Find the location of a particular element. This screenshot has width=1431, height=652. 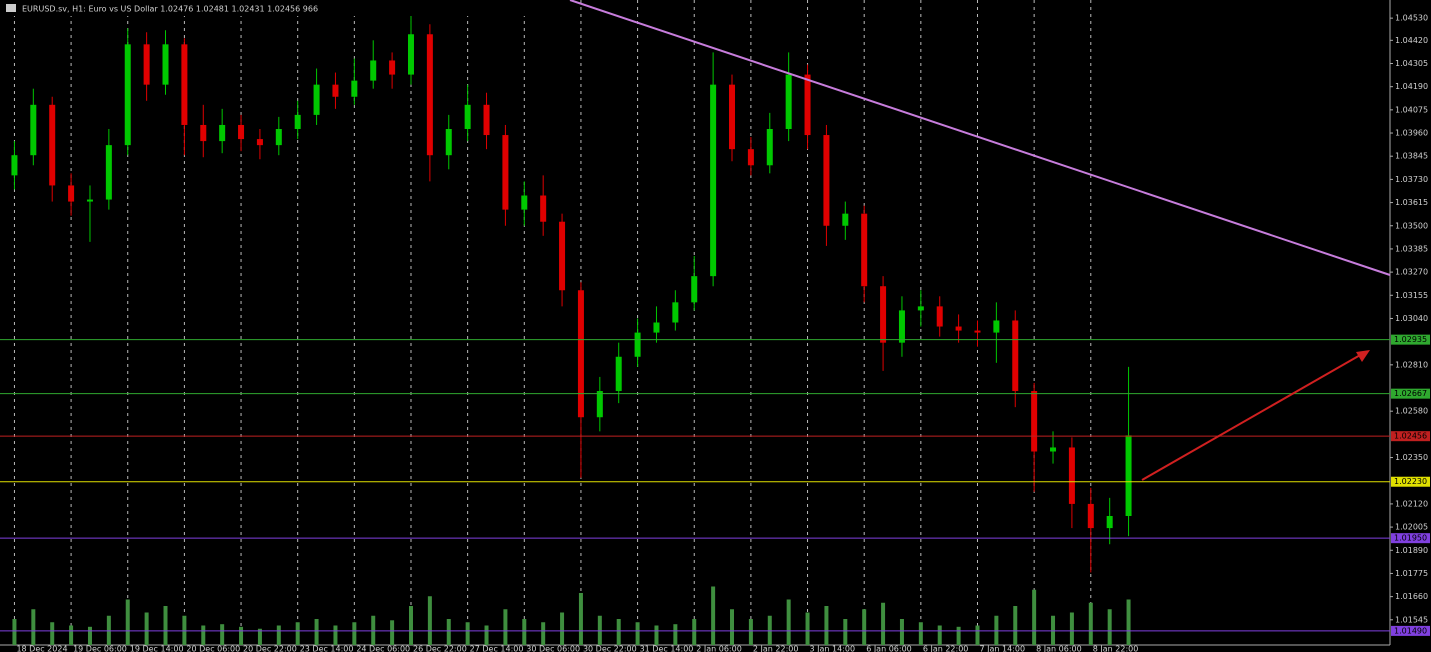

x-tick-label: 8 Jan 22:00 is located at coordinates (1116, 648).